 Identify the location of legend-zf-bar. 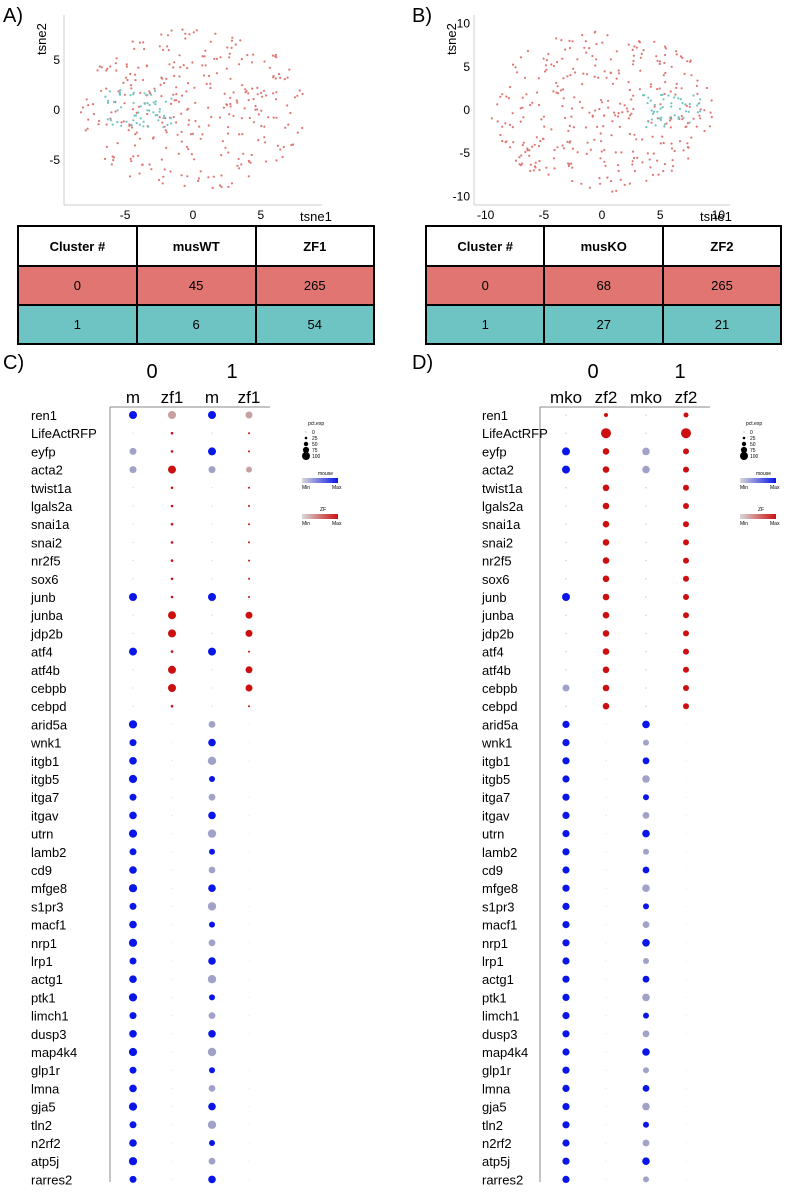
(758, 516).